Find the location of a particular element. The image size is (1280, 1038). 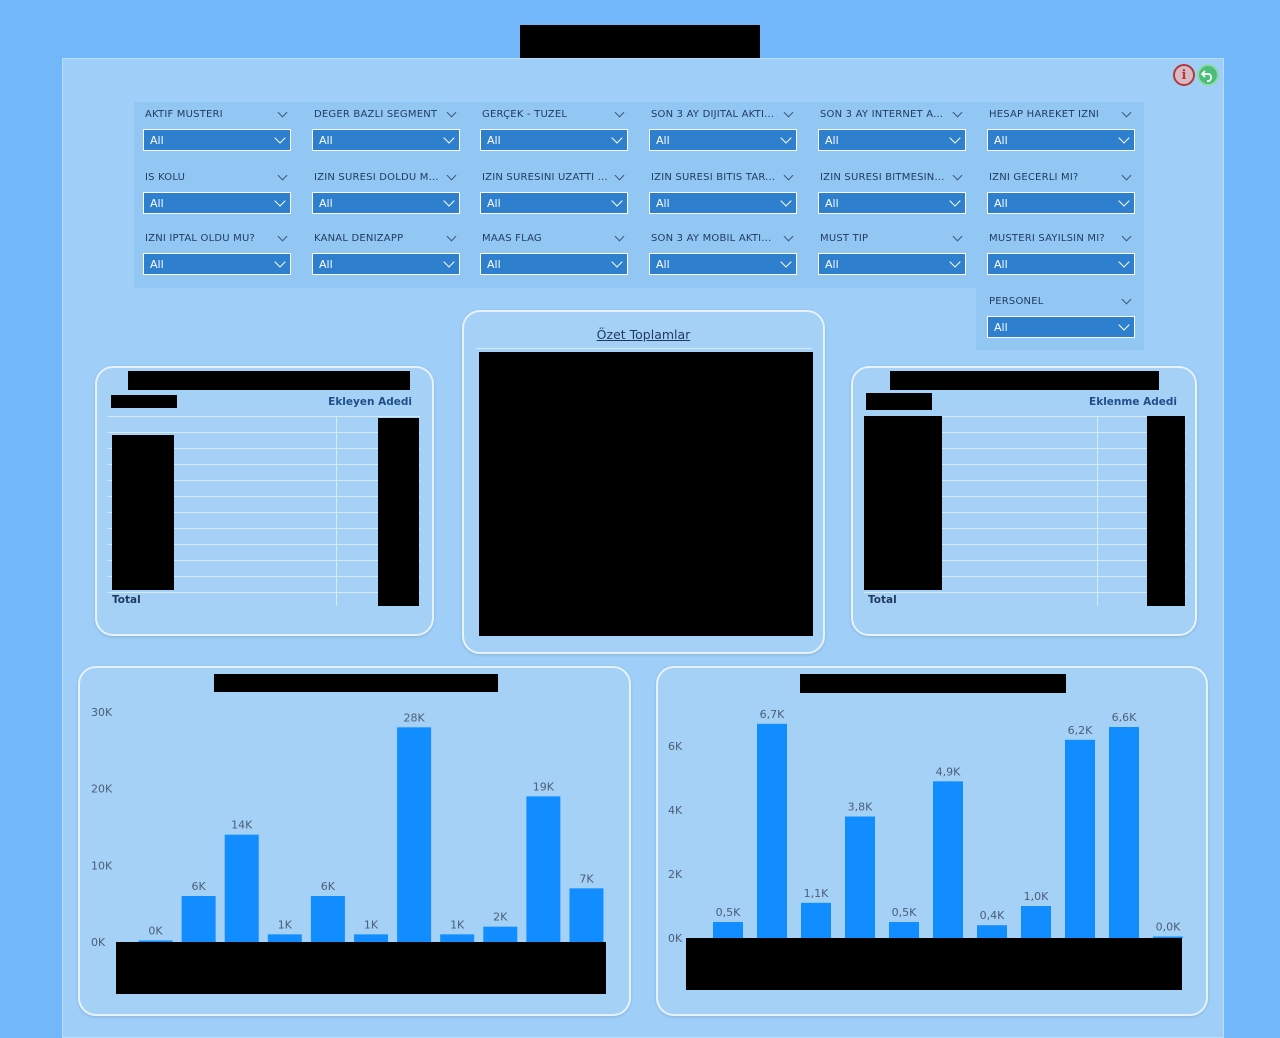

slicer-header: HESAP HAREKET IZNI is located at coordinates (1061, 114).